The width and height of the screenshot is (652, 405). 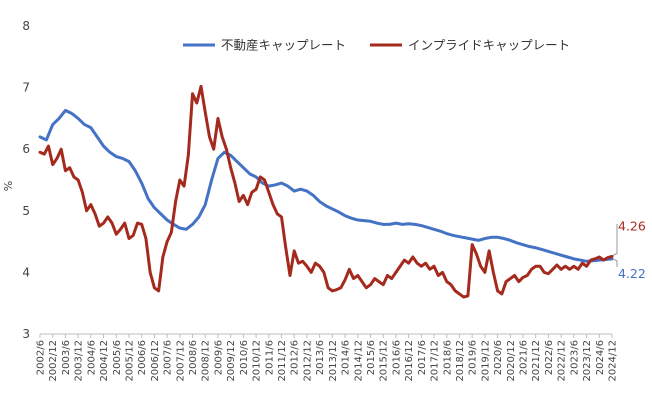 What do you see at coordinates (26, 88) in the screenshot?
I see `y-tick-label: 7` at bounding box center [26, 88].